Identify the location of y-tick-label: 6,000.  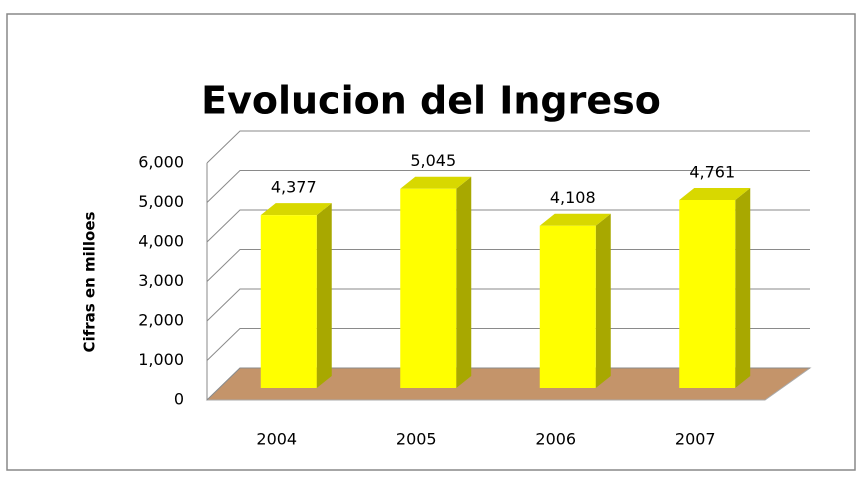
(161, 162).